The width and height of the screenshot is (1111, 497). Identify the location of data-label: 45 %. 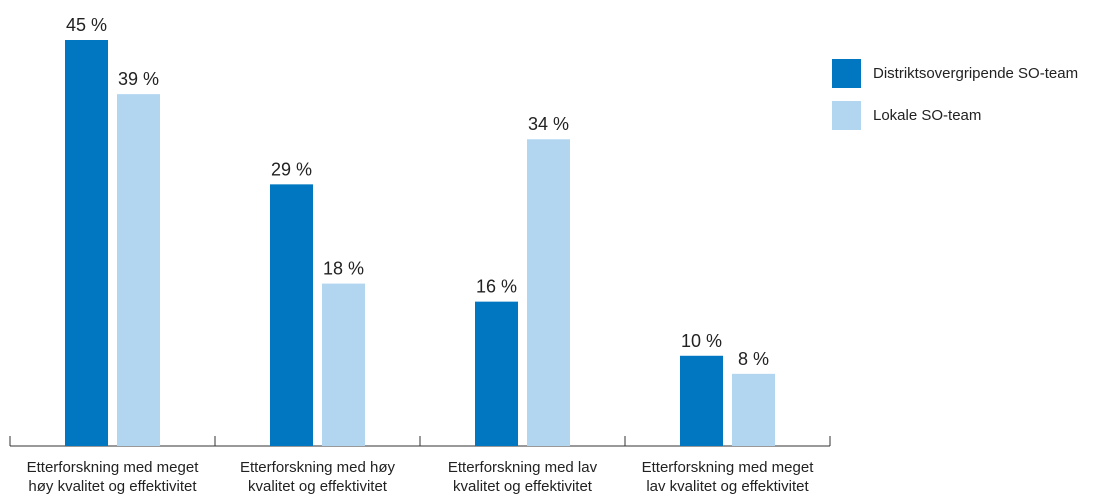
(86, 25).